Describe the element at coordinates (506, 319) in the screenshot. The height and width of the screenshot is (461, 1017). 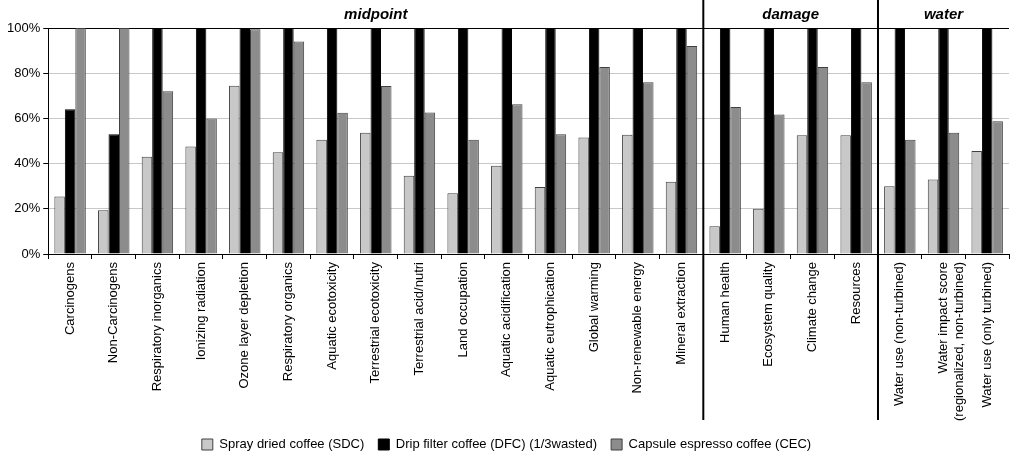
I see `x-tick-label: Aquatic acidification` at that location.